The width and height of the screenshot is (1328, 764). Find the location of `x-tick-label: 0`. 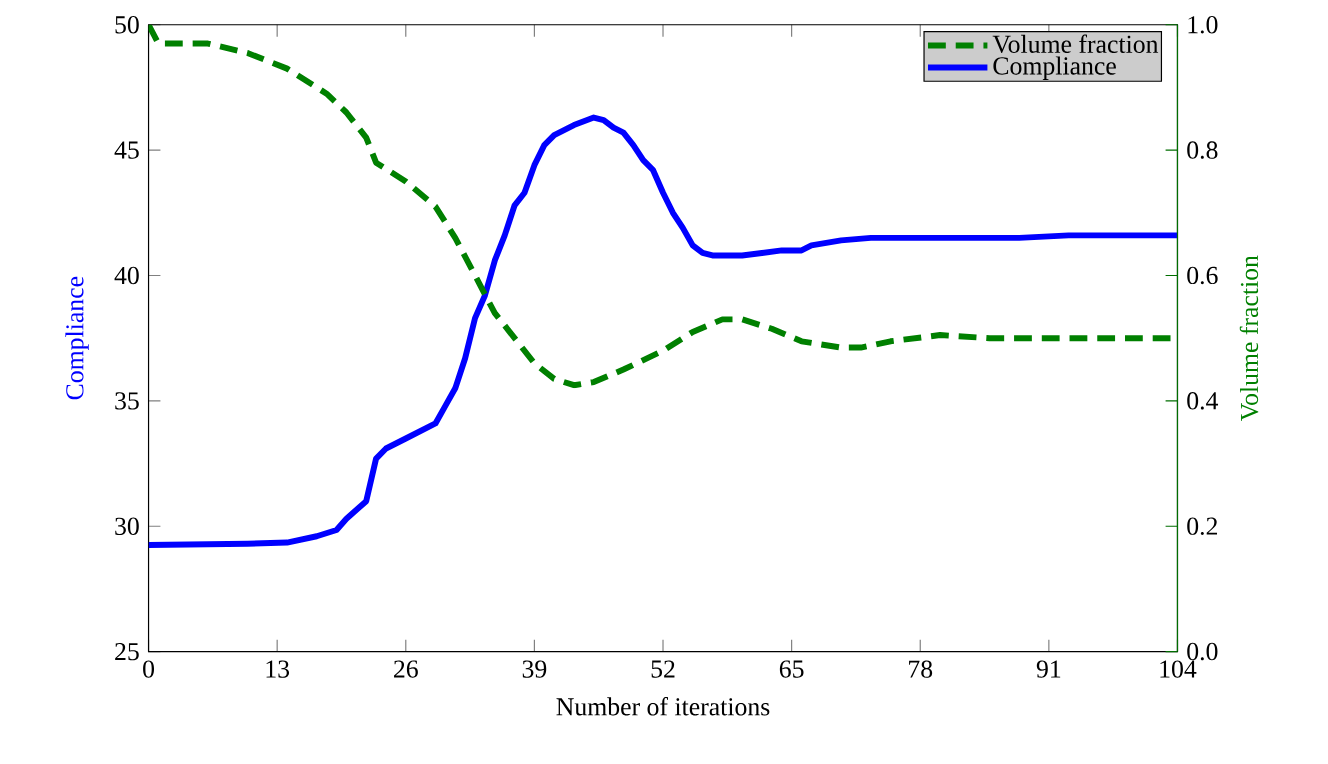

x-tick-label: 0 is located at coordinates (149, 669).